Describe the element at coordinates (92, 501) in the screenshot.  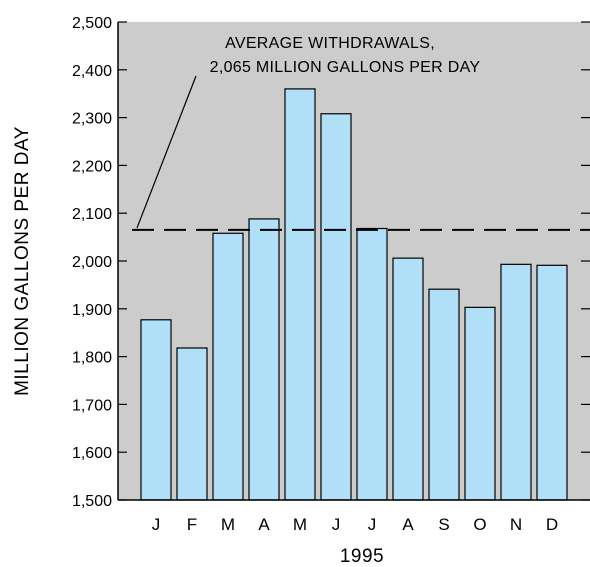
I see `y-tick-label: 1,500` at that location.